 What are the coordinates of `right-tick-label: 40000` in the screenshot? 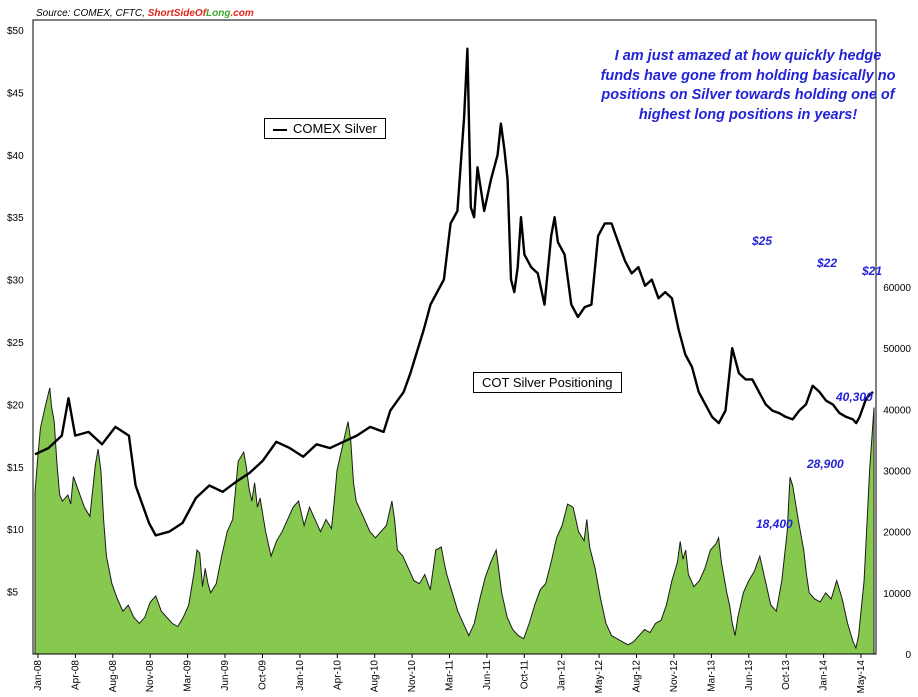 It's located at (897, 410).